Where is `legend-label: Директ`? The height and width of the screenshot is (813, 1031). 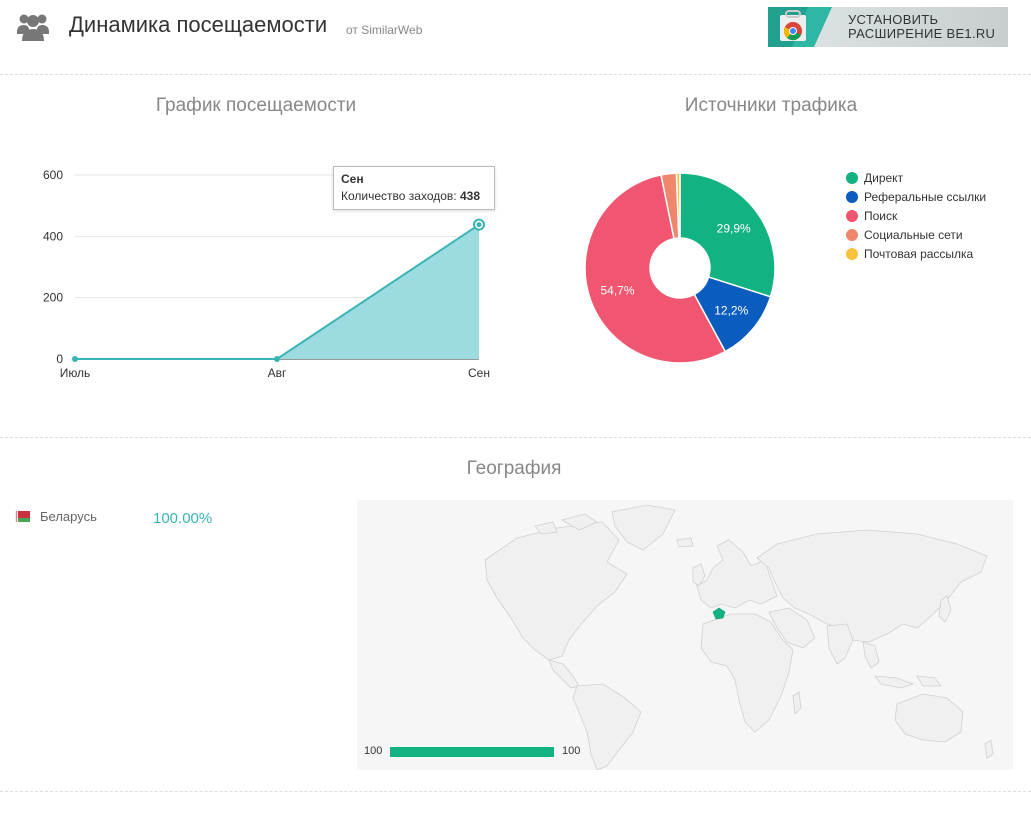
legend-label: Директ is located at coordinates (884, 178).